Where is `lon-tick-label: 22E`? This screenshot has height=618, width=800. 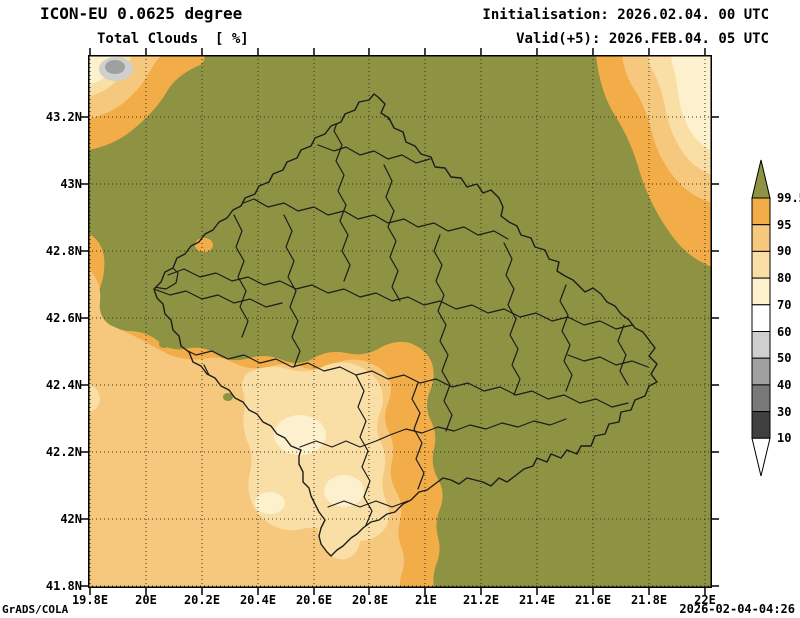 lon-tick-label: 22E is located at coordinates (705, 600).